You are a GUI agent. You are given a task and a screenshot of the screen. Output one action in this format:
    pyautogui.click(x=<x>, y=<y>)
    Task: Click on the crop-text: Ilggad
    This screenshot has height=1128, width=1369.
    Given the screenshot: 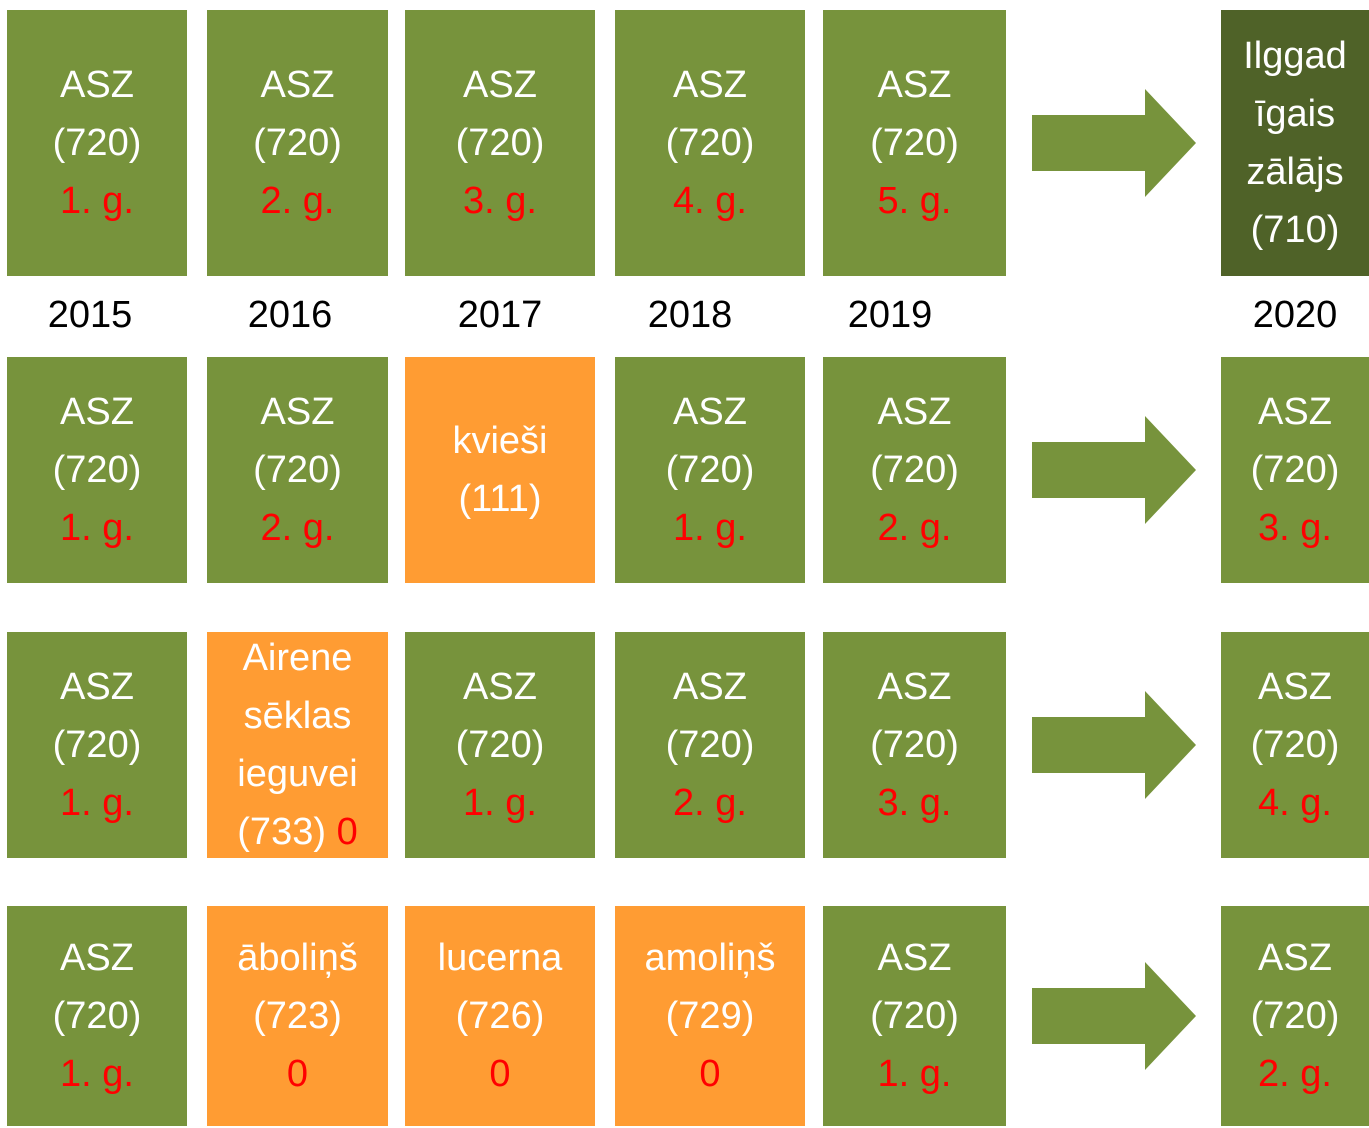 What is the action you would take?
    pyautogui.click(x=1295, y=56)
    